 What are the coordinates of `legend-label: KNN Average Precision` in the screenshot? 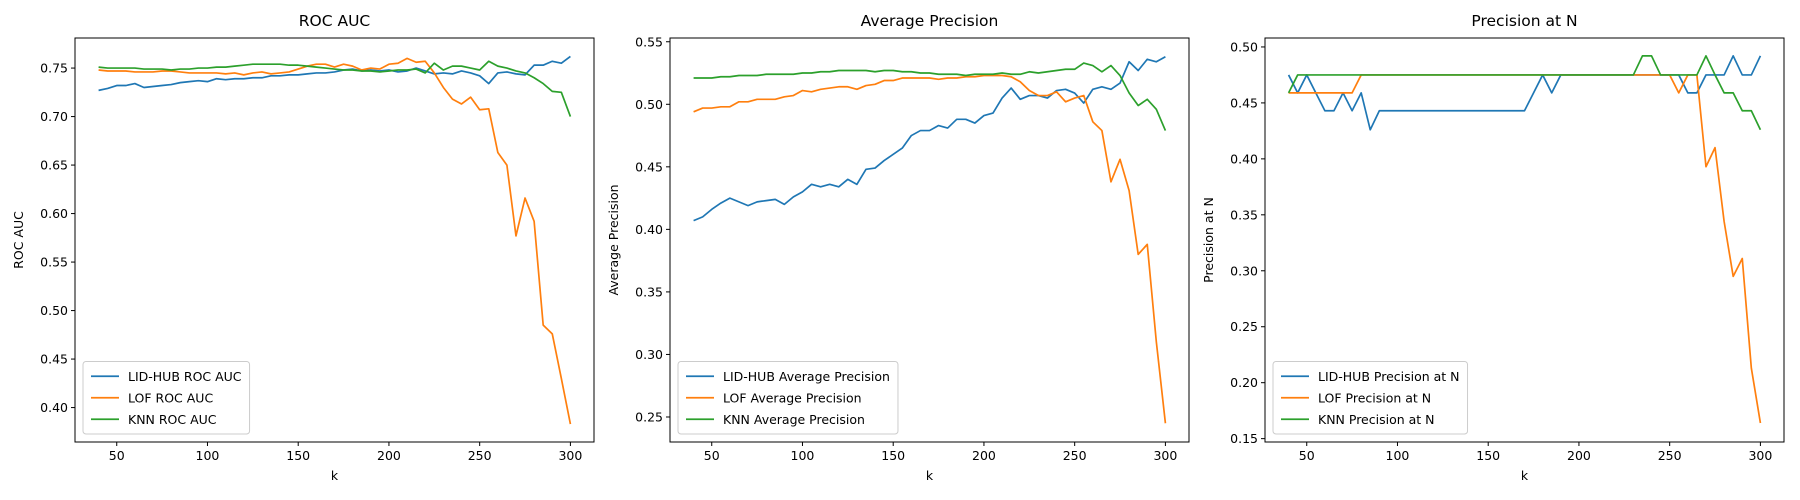 It's located at (794, 419).